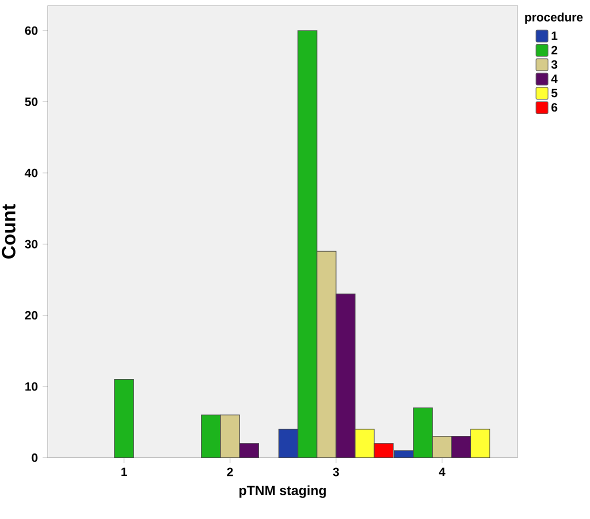 Image resolution: width=590 pixels, height=519 pixels. Describe the element at coordinates (554, 64) in the screenshot. I see `legend-label: 3` at that location.